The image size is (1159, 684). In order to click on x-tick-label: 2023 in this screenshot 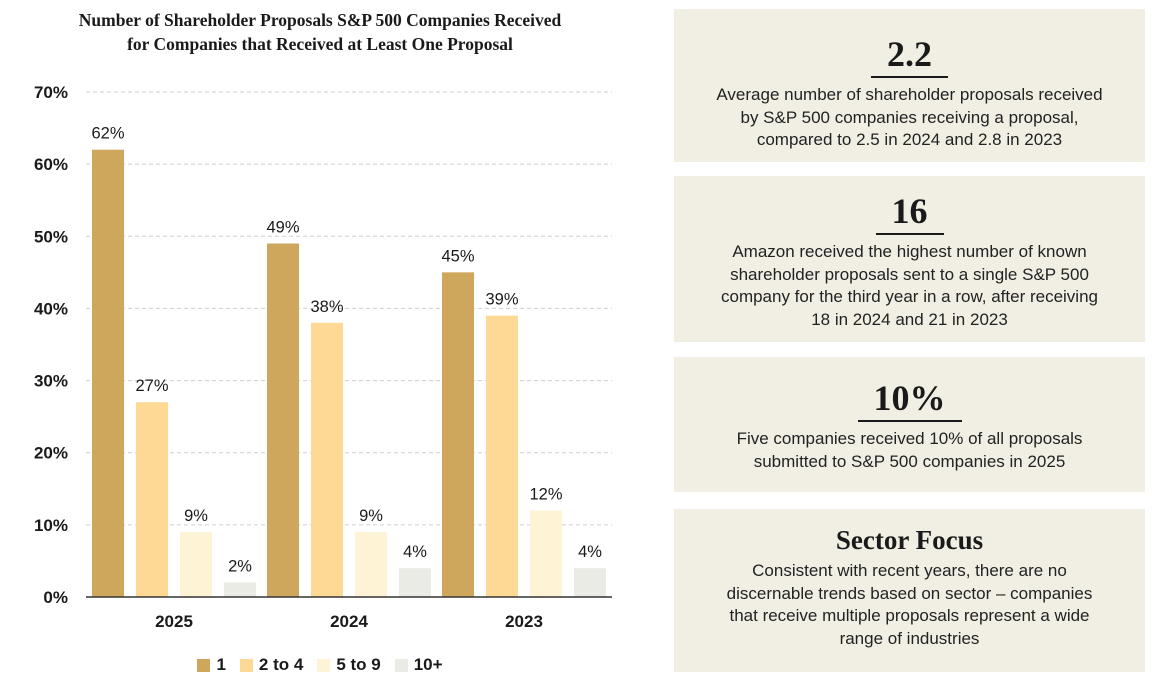, I will do `click(524, 621)`.